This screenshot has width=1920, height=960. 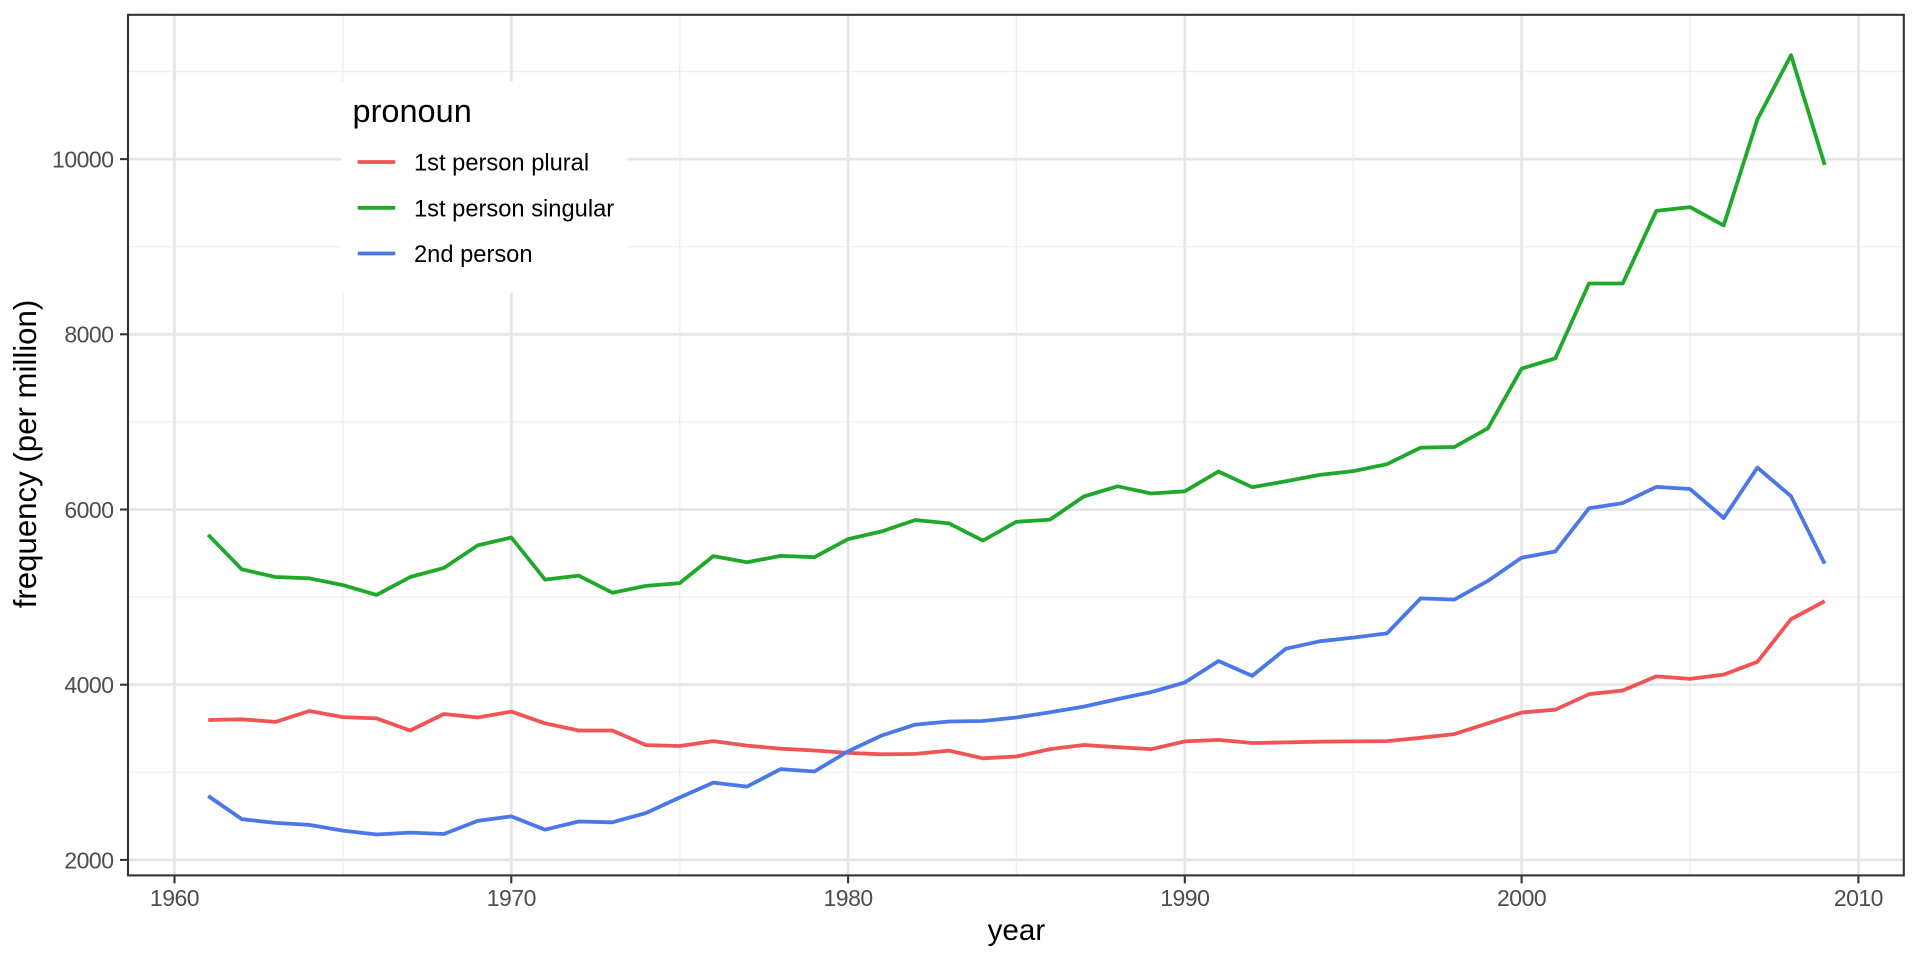 I want to click on svg-text: 1980, so click(x=848, y=898).